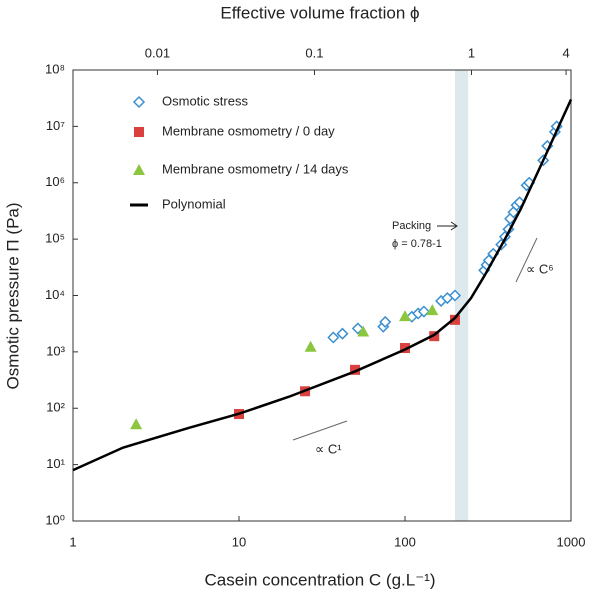 Image resolution: width=607 pixels, height=601 pixels. What do you see at coordinates (55, 68) in the screenshot?
I see `y-tick-label: 10⁸` at bounding box center [55, 68].